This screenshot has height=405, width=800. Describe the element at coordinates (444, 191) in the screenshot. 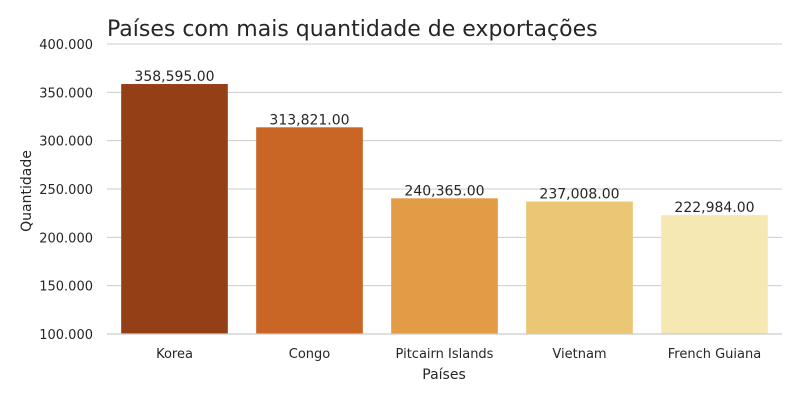

I see `data-label: 240,365.00` at that location.